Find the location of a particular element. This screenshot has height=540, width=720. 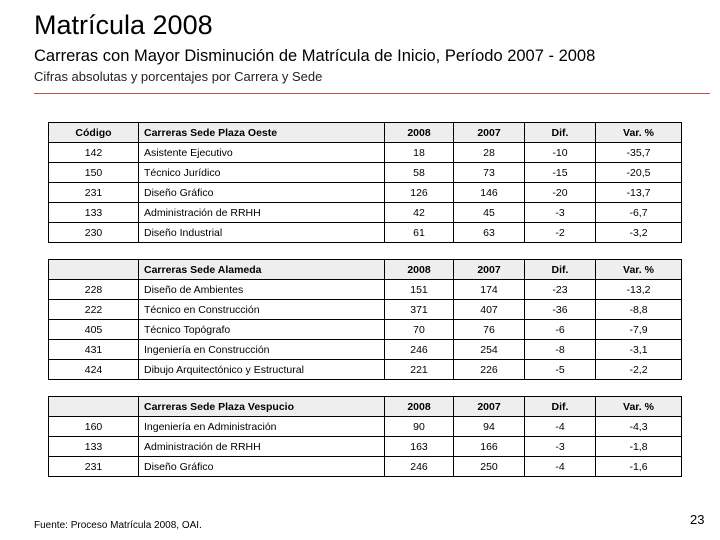

cell-carrera: Asistente Ejecutivo is located at coordinates (261, 152).